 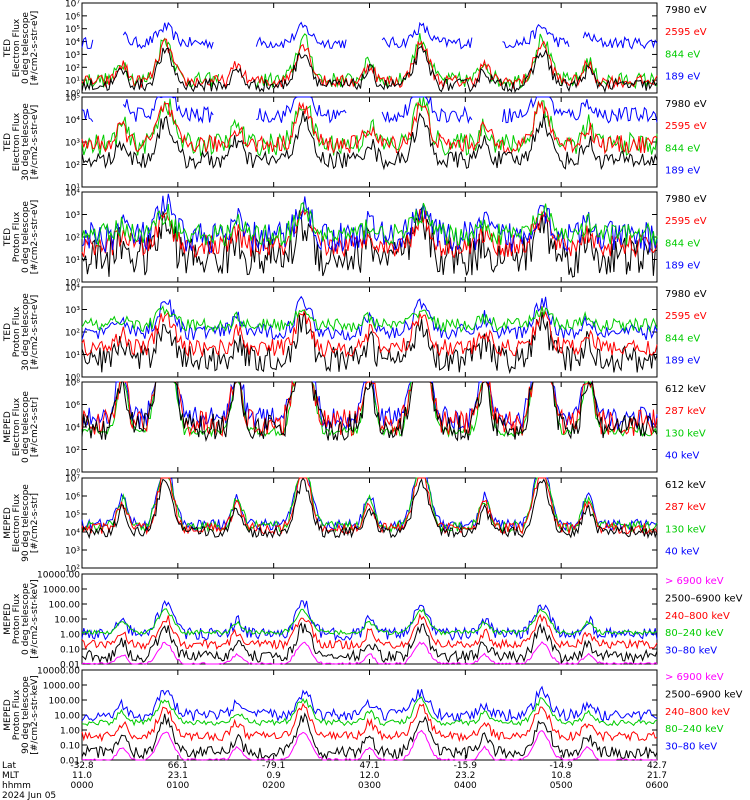 What do you see at coordinates (82, 786) in the screenshot?
I see `x-tick-hhmm: 0000` at bounding box center [82, 786].